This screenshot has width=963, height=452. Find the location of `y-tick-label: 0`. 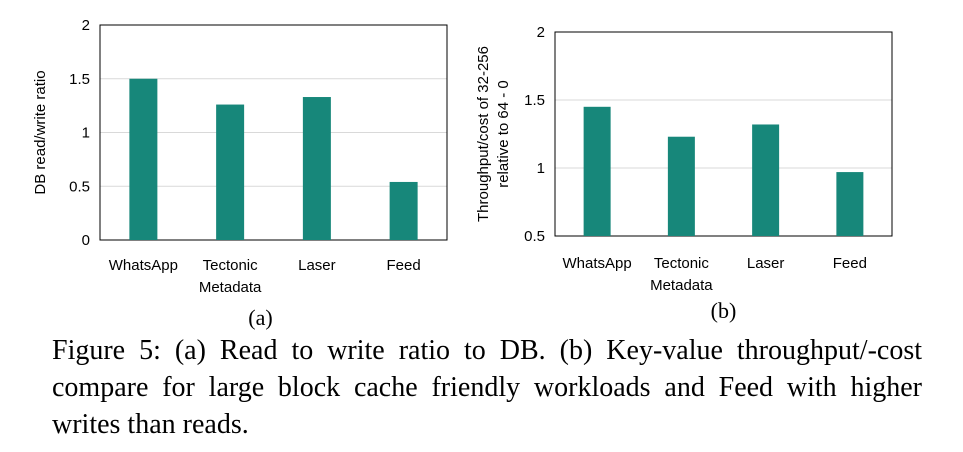

y-tick-label: 0 is located at coordinates (86, 240).